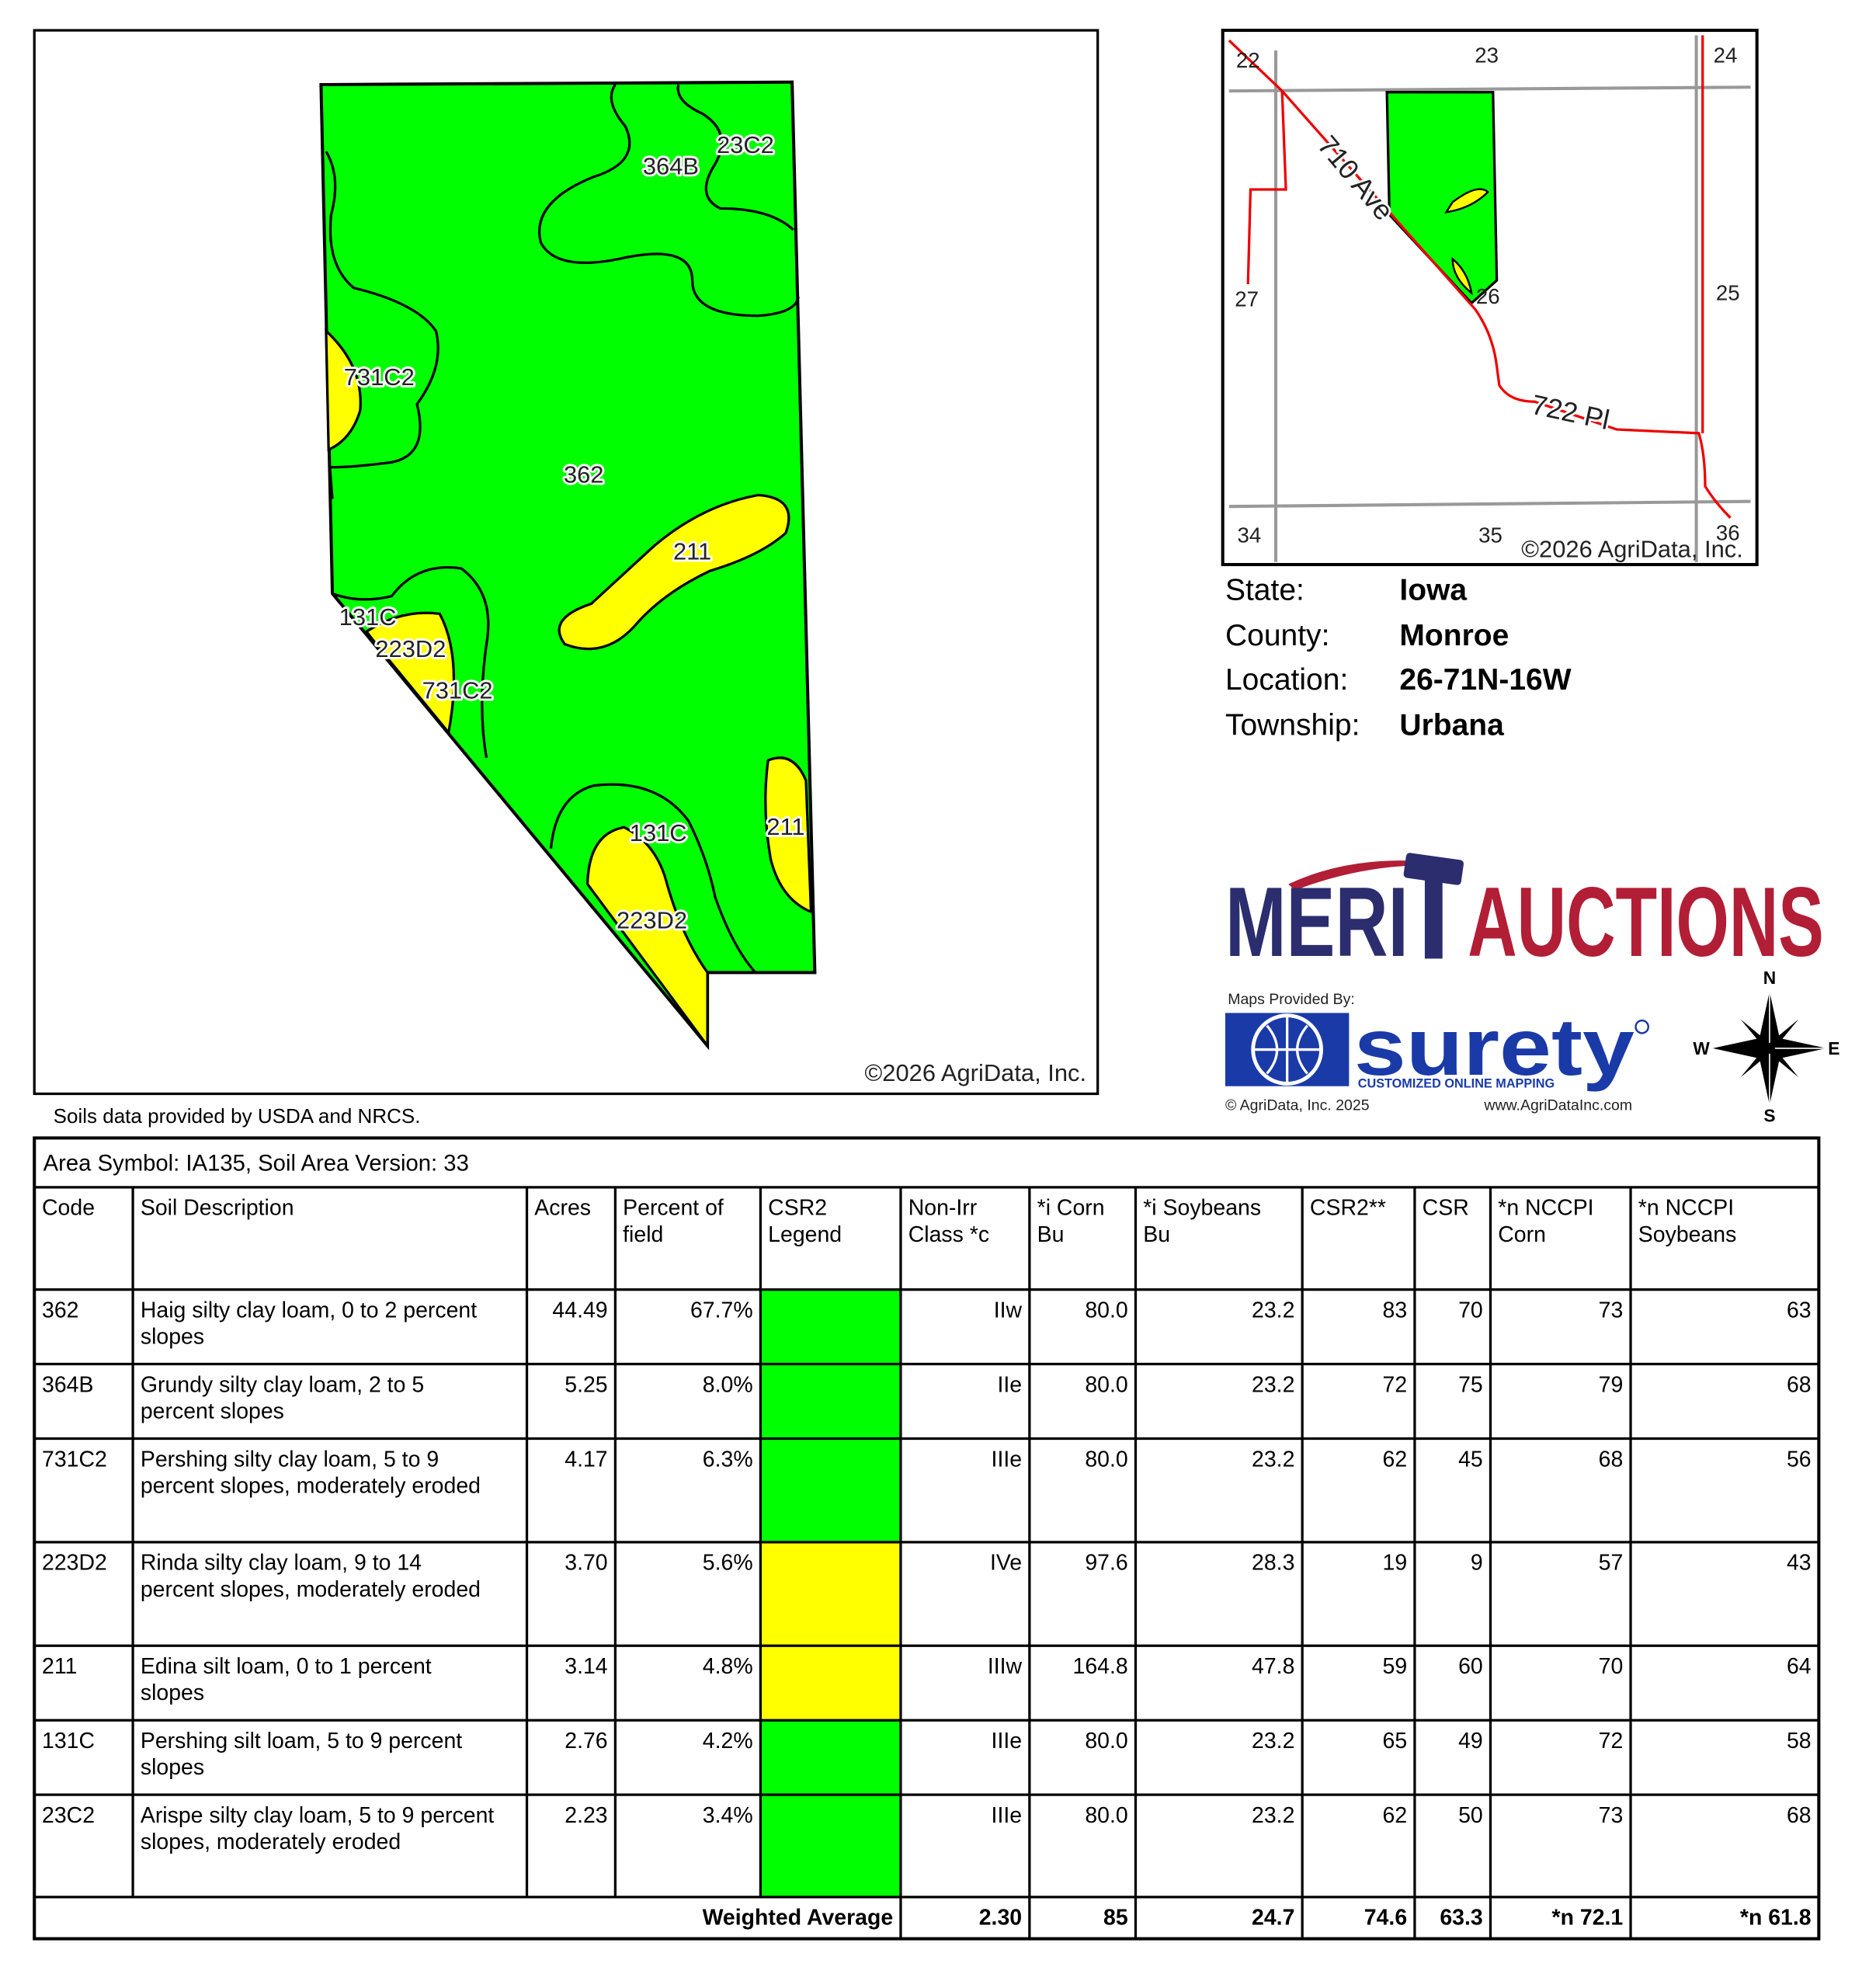 The width and height of the screenshot is (1862, 1988). Describe the element at coordinates (1769, 1048) in the screenshot. I see `compass-star` at that location.